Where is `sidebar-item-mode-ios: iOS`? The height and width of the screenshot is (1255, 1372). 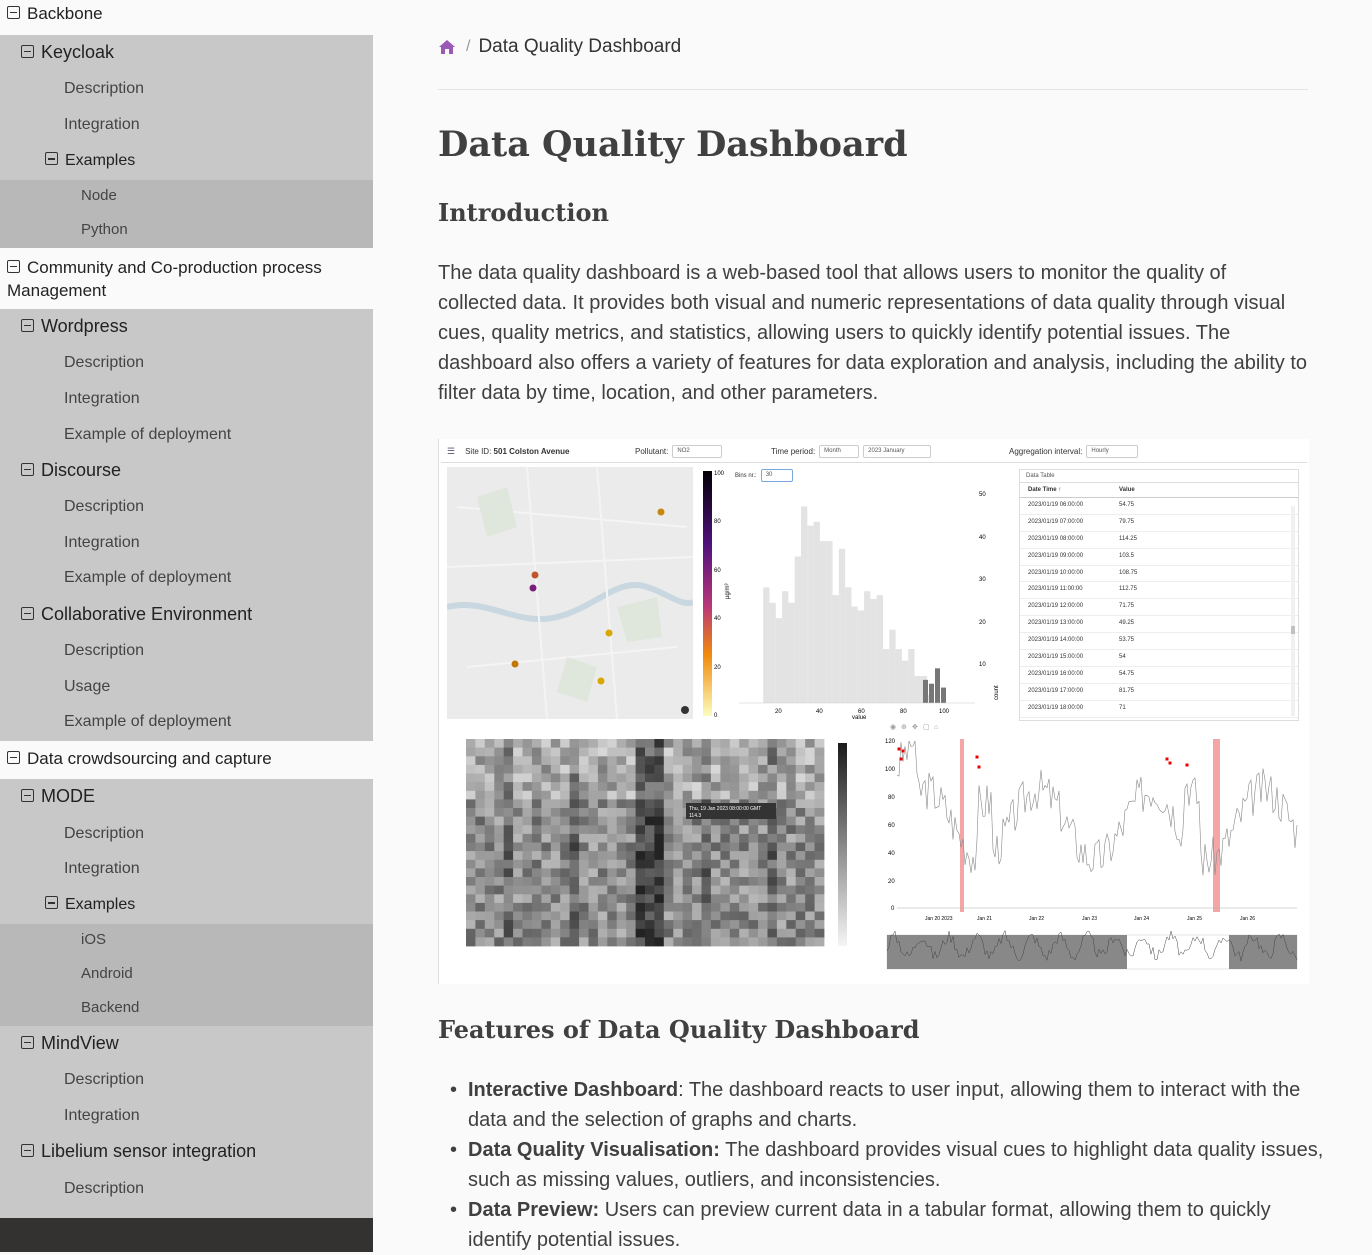
sidebar-item-mode-ios: iOS is located at coordinates (227, 939).